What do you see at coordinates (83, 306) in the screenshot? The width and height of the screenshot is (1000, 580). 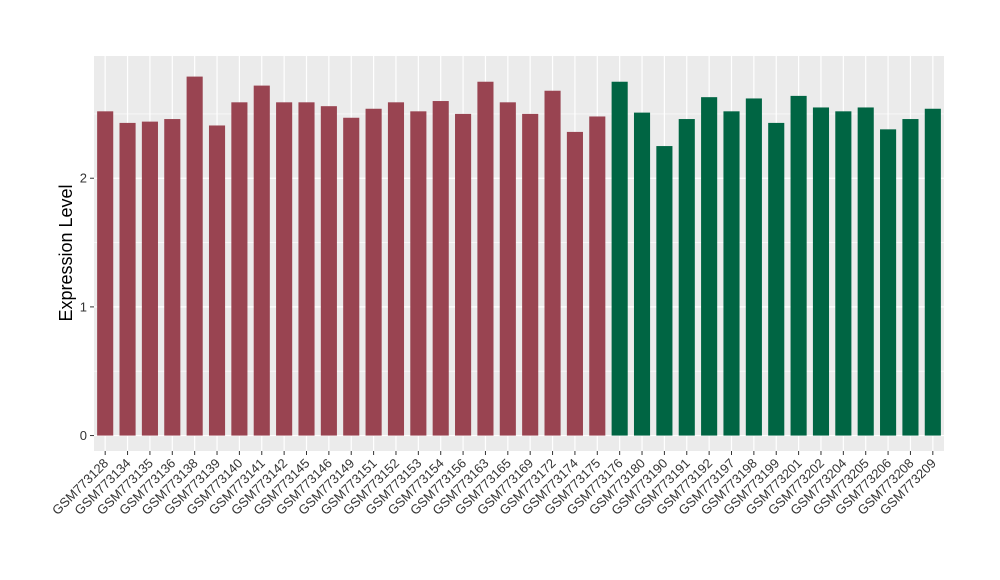 I see `y-tick-label: 1` at bounding box center [83, 306].